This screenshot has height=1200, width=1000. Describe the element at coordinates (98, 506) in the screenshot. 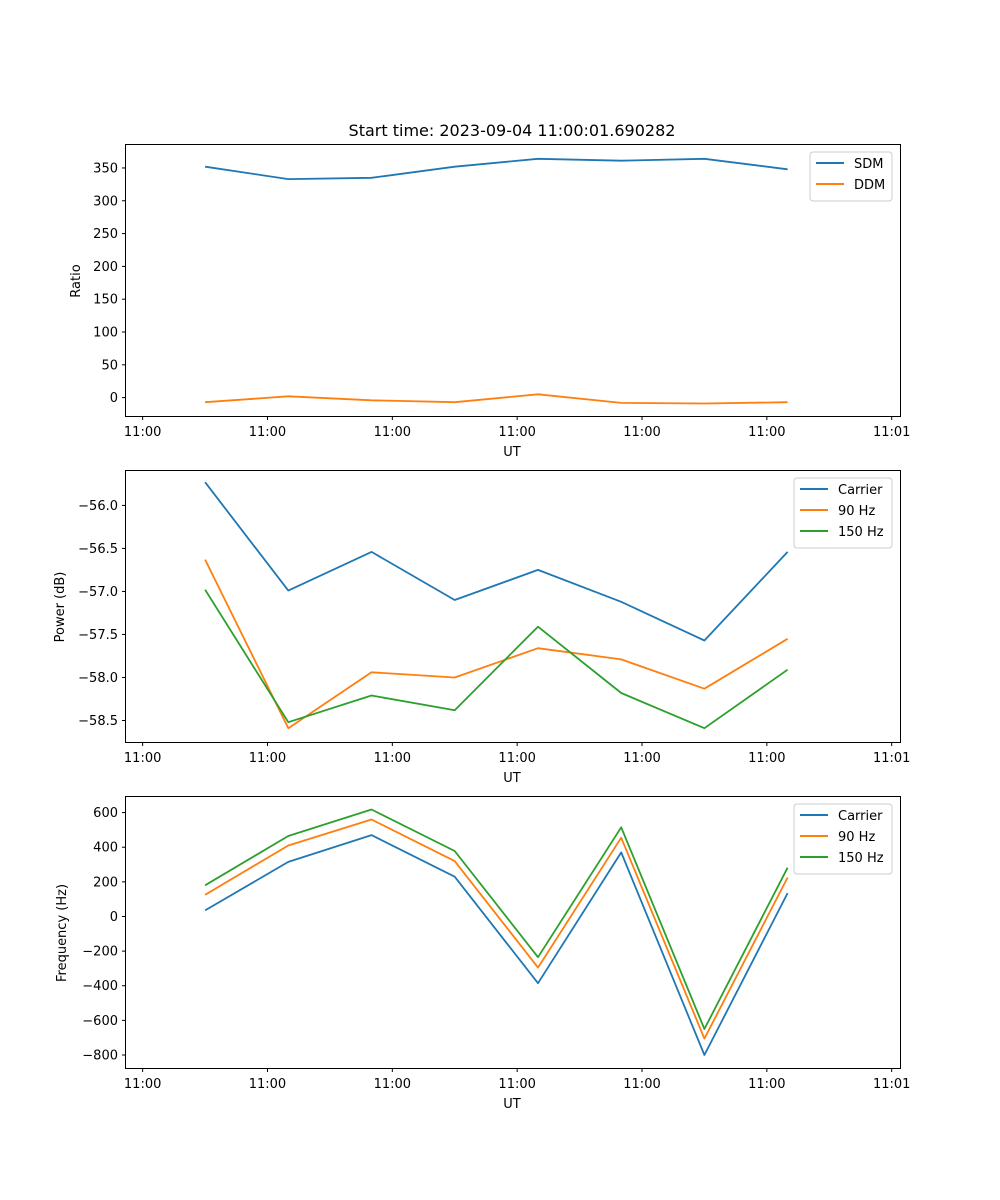

I see `y-tick-label: −56.0` at that location.